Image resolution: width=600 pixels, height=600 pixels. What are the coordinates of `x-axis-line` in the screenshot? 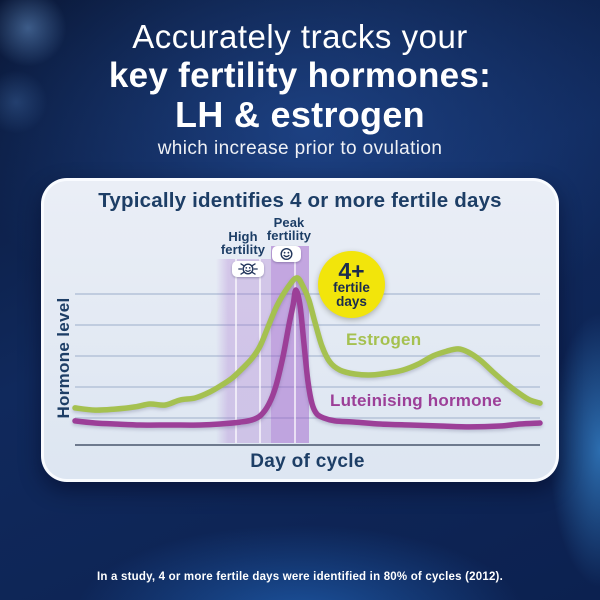 It's located at (307, 445).